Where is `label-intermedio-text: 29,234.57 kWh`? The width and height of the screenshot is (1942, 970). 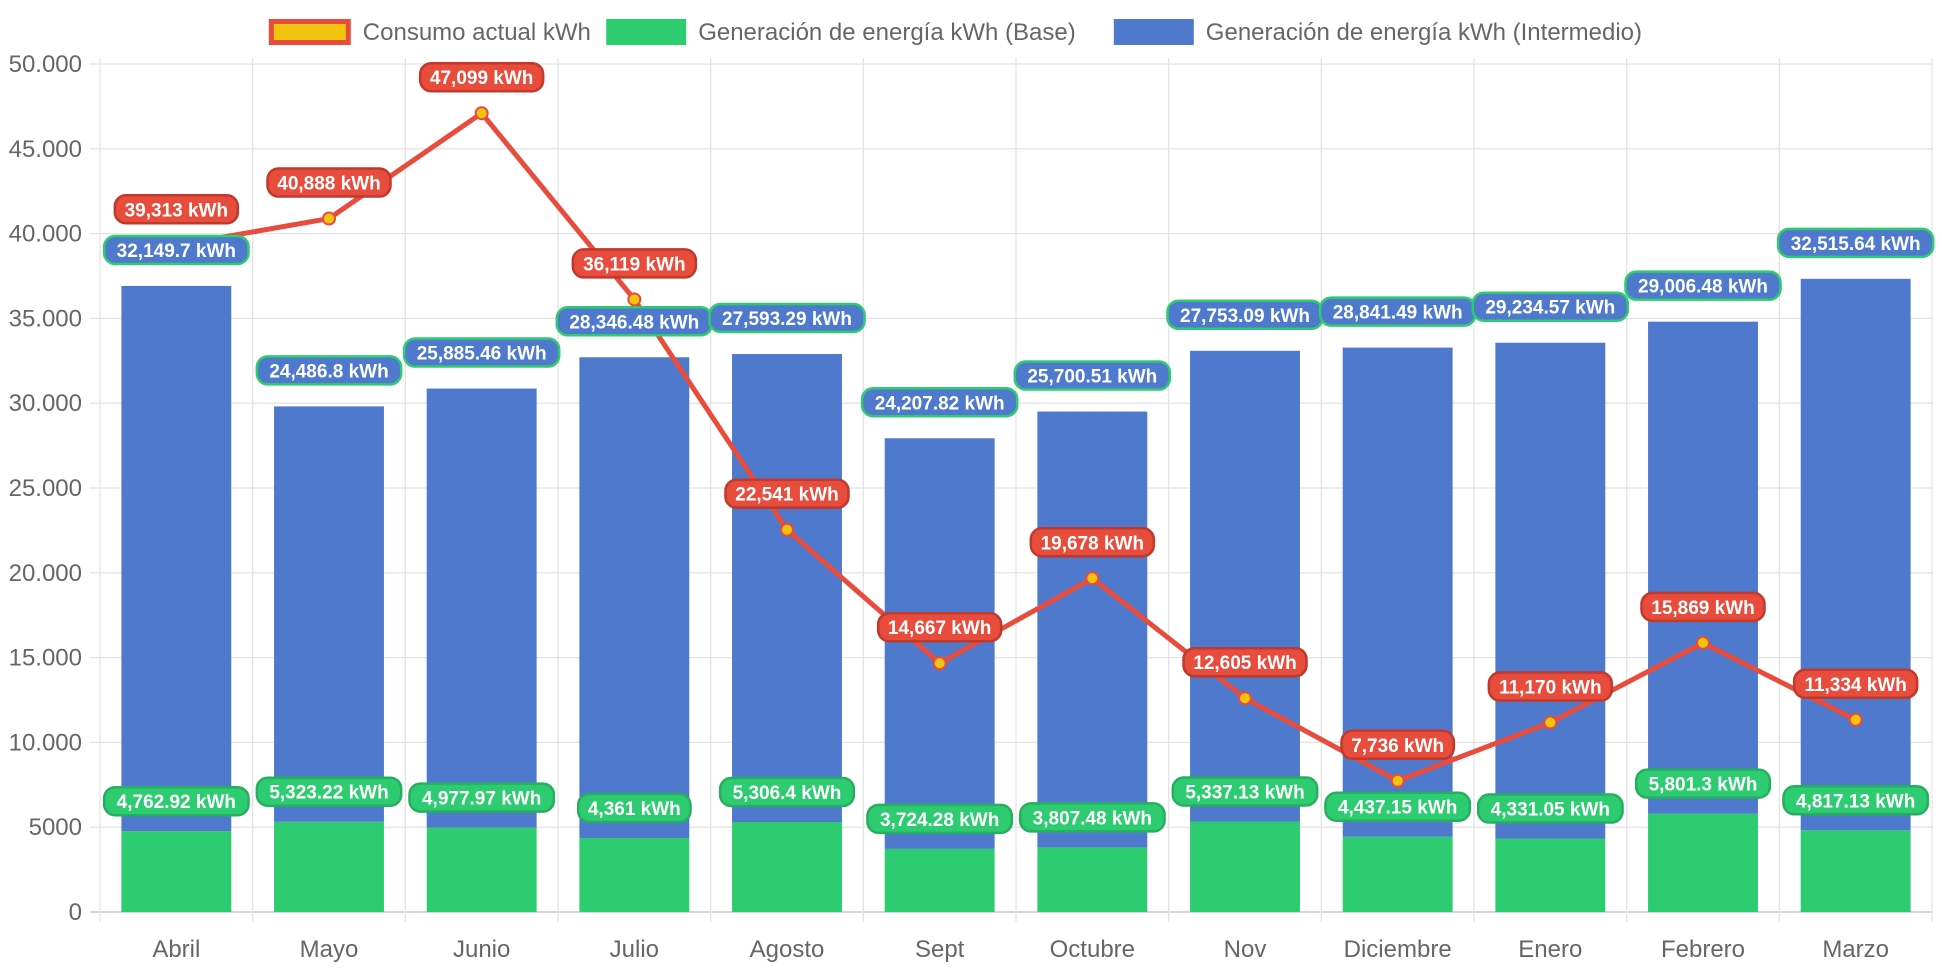
label-intermedio-text: 29,234.57 kWh is located at coordinates (1550, 308).